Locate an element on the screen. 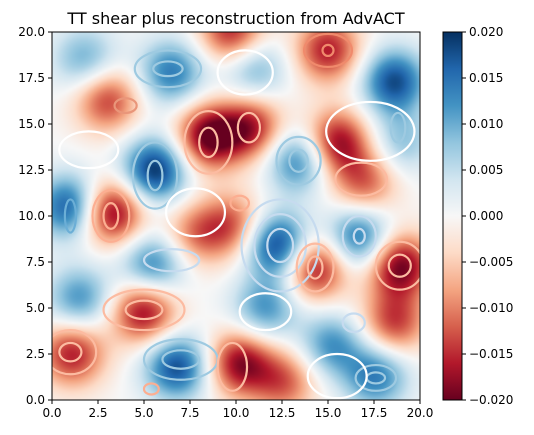  y-tick-label: 5.0 is located at coordinates (35, 308).